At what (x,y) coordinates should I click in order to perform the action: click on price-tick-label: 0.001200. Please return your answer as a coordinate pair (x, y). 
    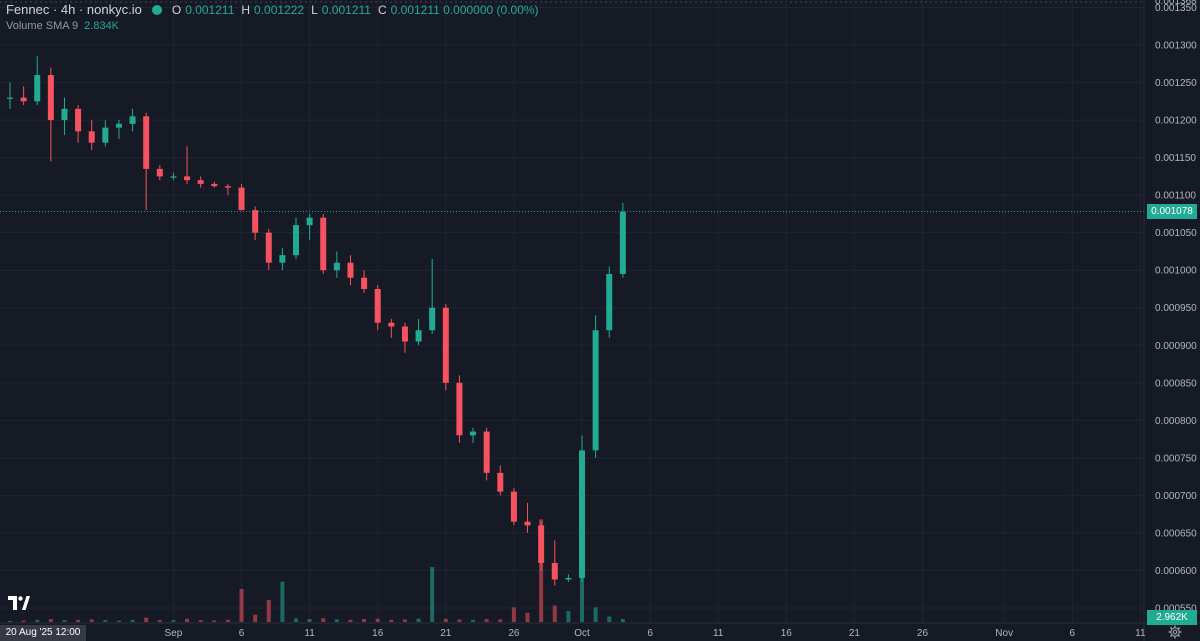
    Looking at the image, I should click on (1176, 121).